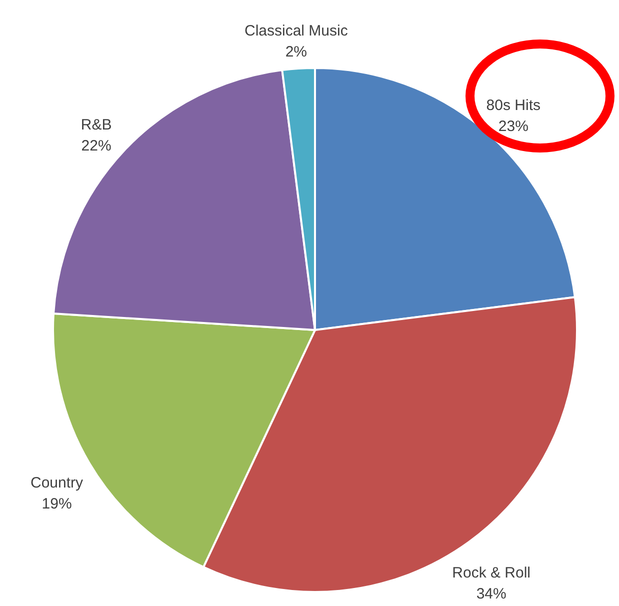 Image resolution: width=619 pixels, height=606 pixels. What do you see at coordinates (96, 146) in the screenshot?
I see `data-label: 22%` at bounding box center [96, 146].